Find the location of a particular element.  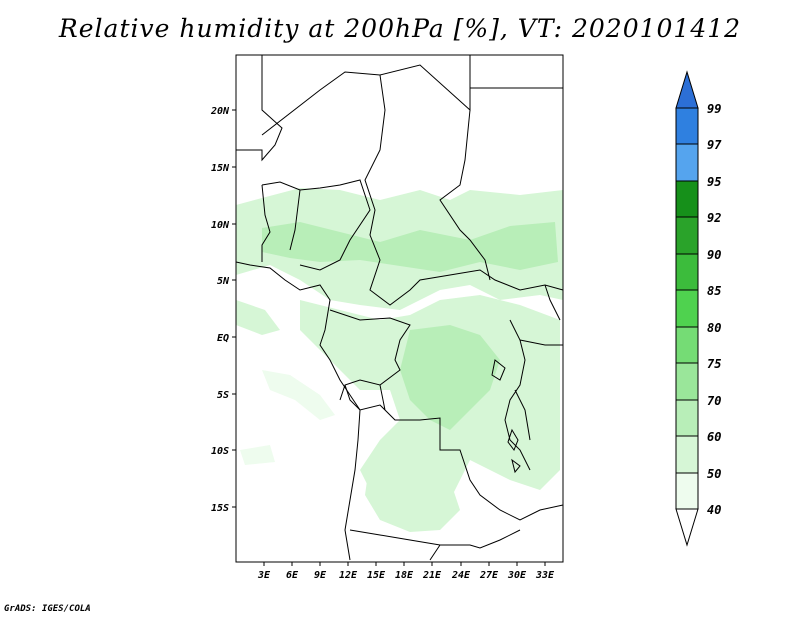

lon-label: 24E is located at coordinates (461, 575).